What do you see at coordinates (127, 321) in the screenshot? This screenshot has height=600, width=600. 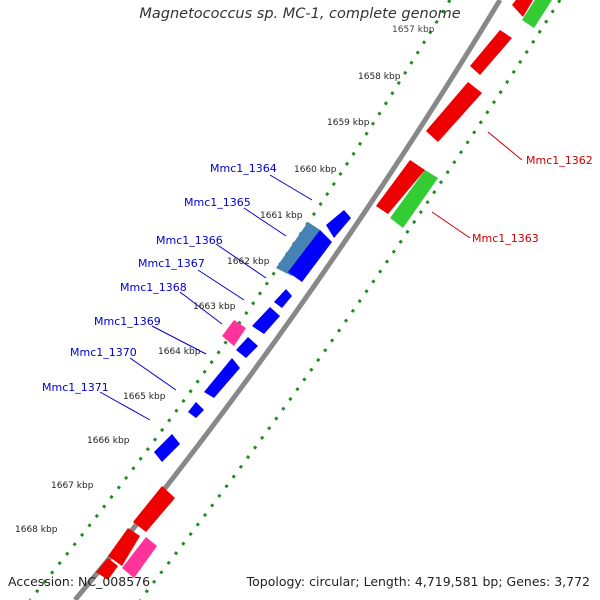 I see `gene-label: Mmc1_1369` at bounding box center [127, 321].